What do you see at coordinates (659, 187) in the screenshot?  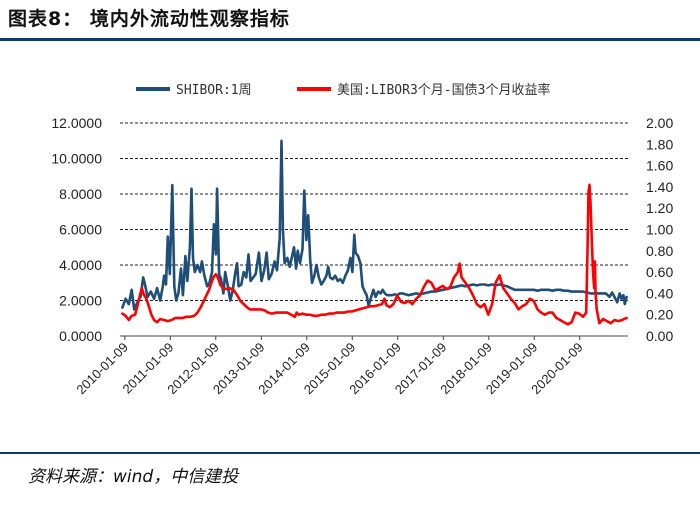 I see `right-tick-label: 1.40` at bounding box center [659, 187].